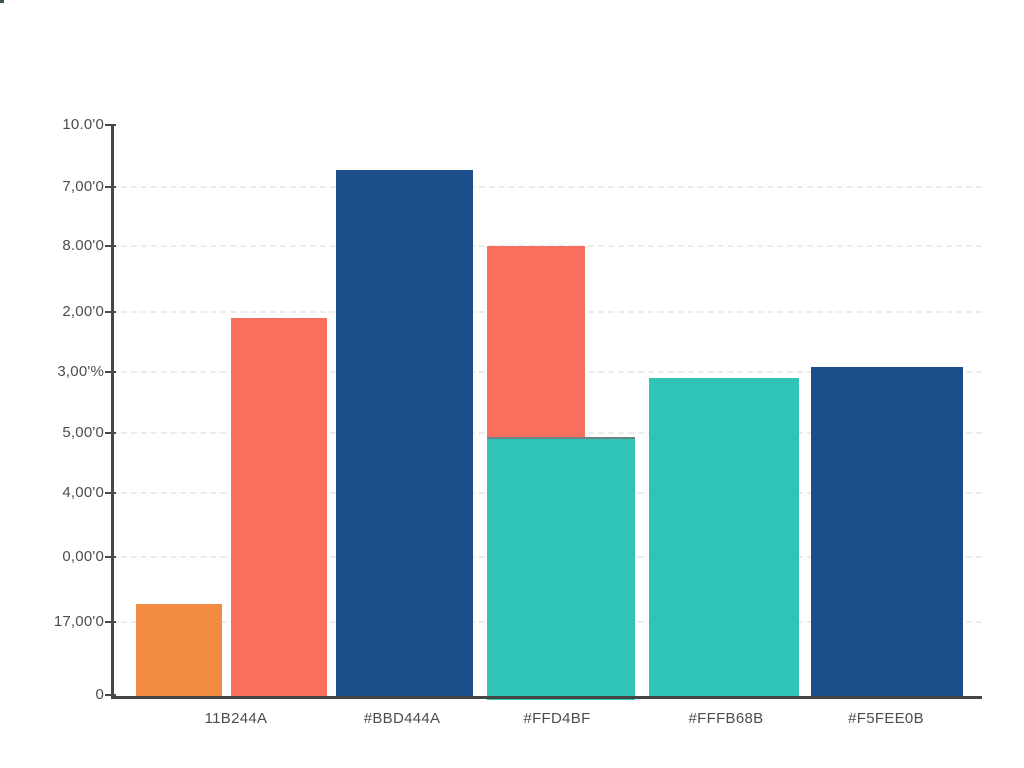 This screenshot has width=1024, height=768. What do you see at coordinates (78, 621) in the screenshot?
I see `y-axis-tick-label: 17,00'0` at bounding box center [78, 621].